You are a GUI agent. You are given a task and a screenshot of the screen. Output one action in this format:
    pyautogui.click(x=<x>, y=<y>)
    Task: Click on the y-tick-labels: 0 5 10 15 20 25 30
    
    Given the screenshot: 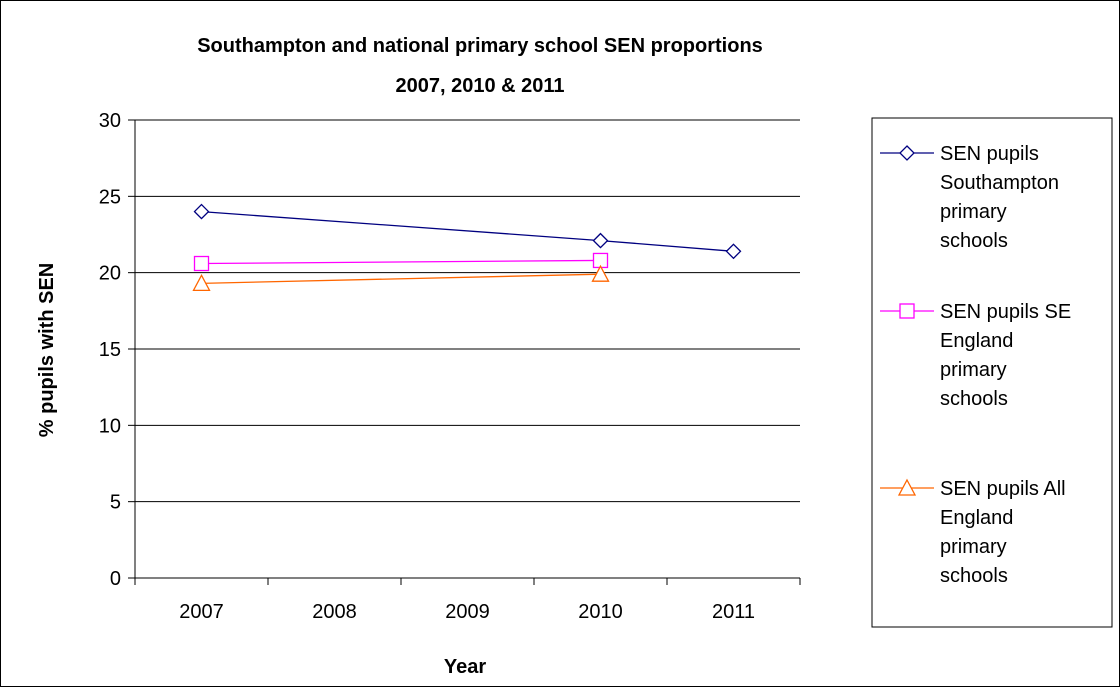 What is the action you would take?
    pyautogui.click(x=110, y=350)
    